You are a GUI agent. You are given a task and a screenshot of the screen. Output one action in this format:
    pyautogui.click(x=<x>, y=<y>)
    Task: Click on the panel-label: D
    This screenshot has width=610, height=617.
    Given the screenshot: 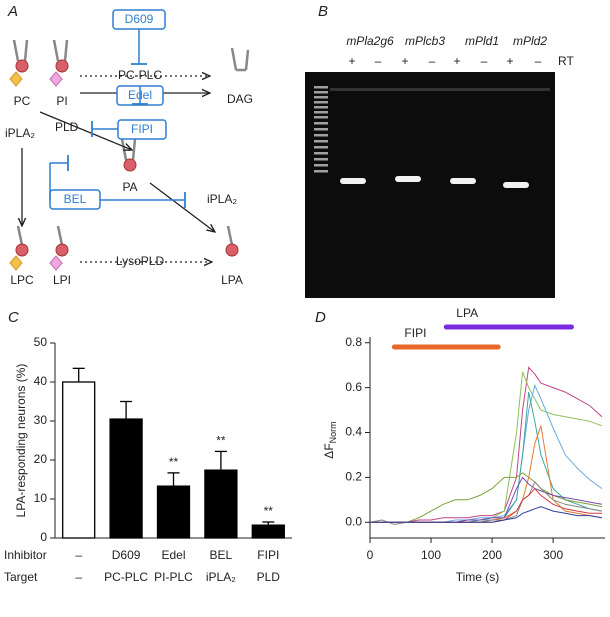 What is the action you would take?
    pyautogui.click(x=320, y=317)
    